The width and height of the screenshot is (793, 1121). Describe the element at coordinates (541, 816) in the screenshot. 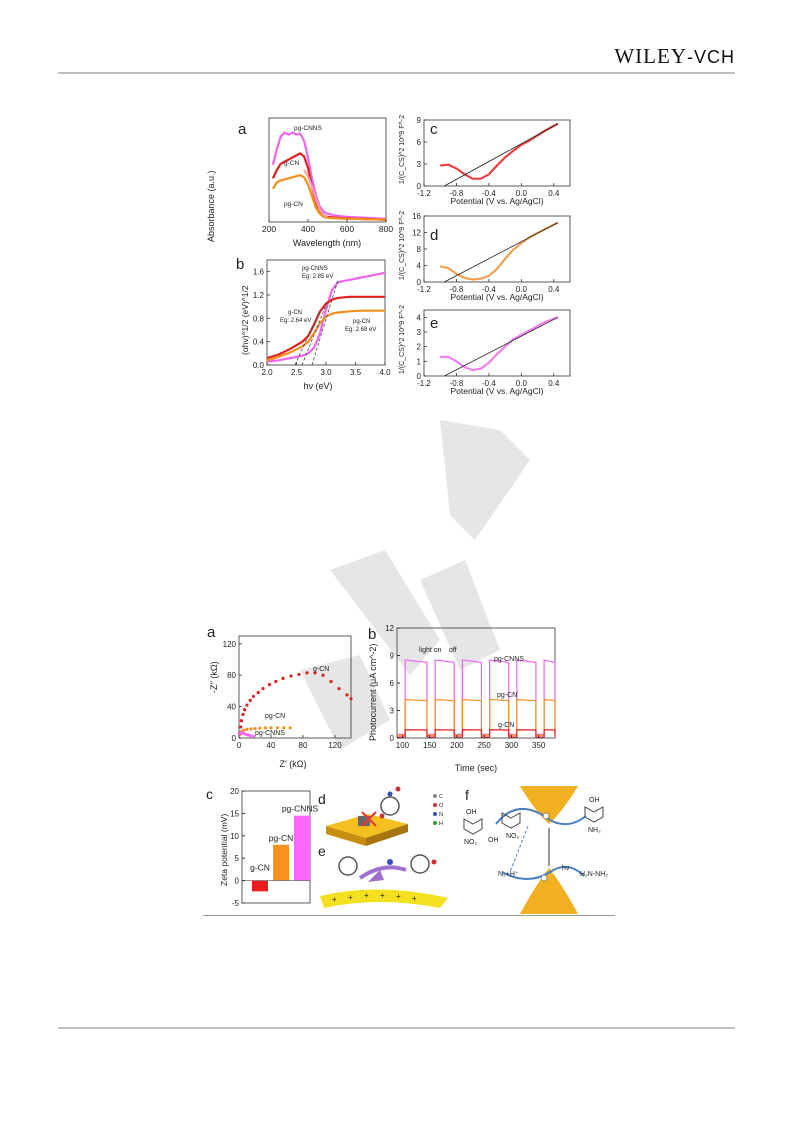

I see `electron-path-arrow` at that location.